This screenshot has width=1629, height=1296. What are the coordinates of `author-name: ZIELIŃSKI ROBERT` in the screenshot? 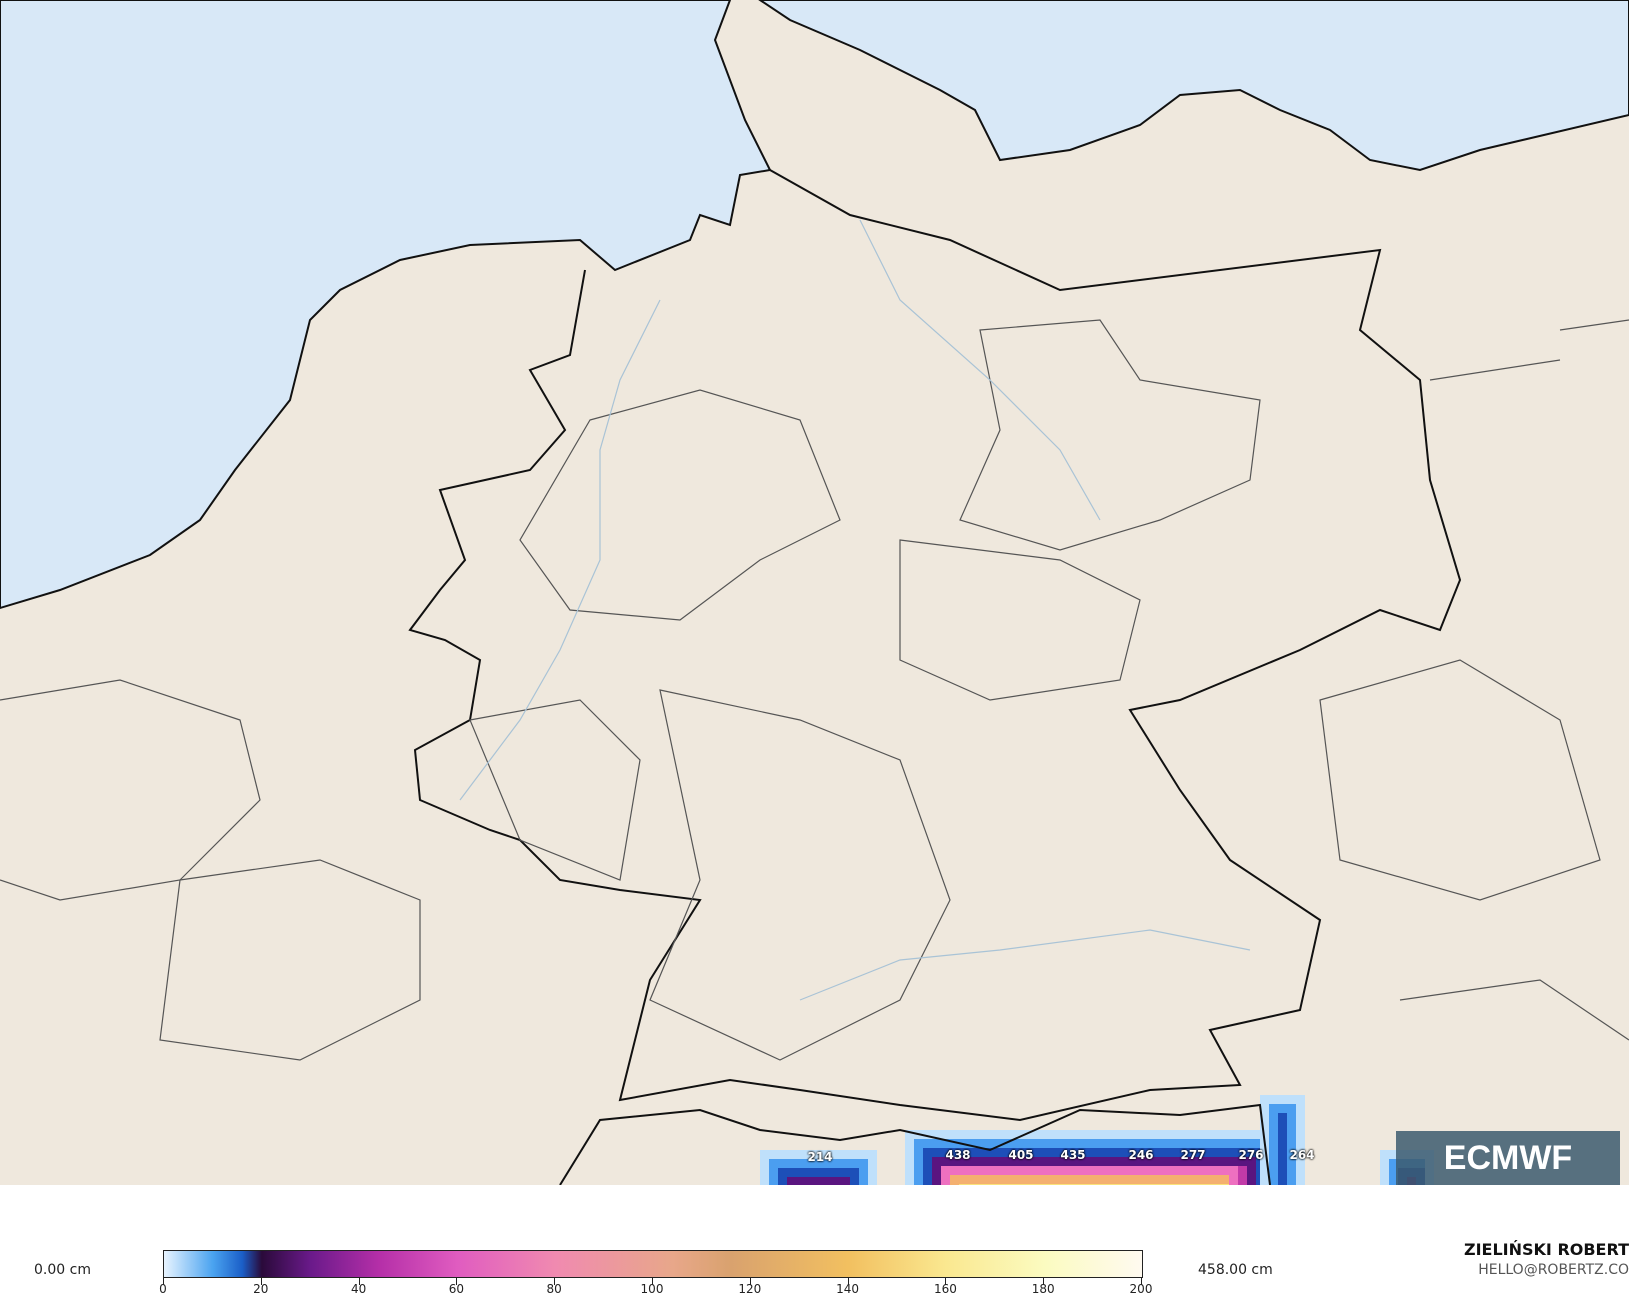 It's located at (1546, 1249).